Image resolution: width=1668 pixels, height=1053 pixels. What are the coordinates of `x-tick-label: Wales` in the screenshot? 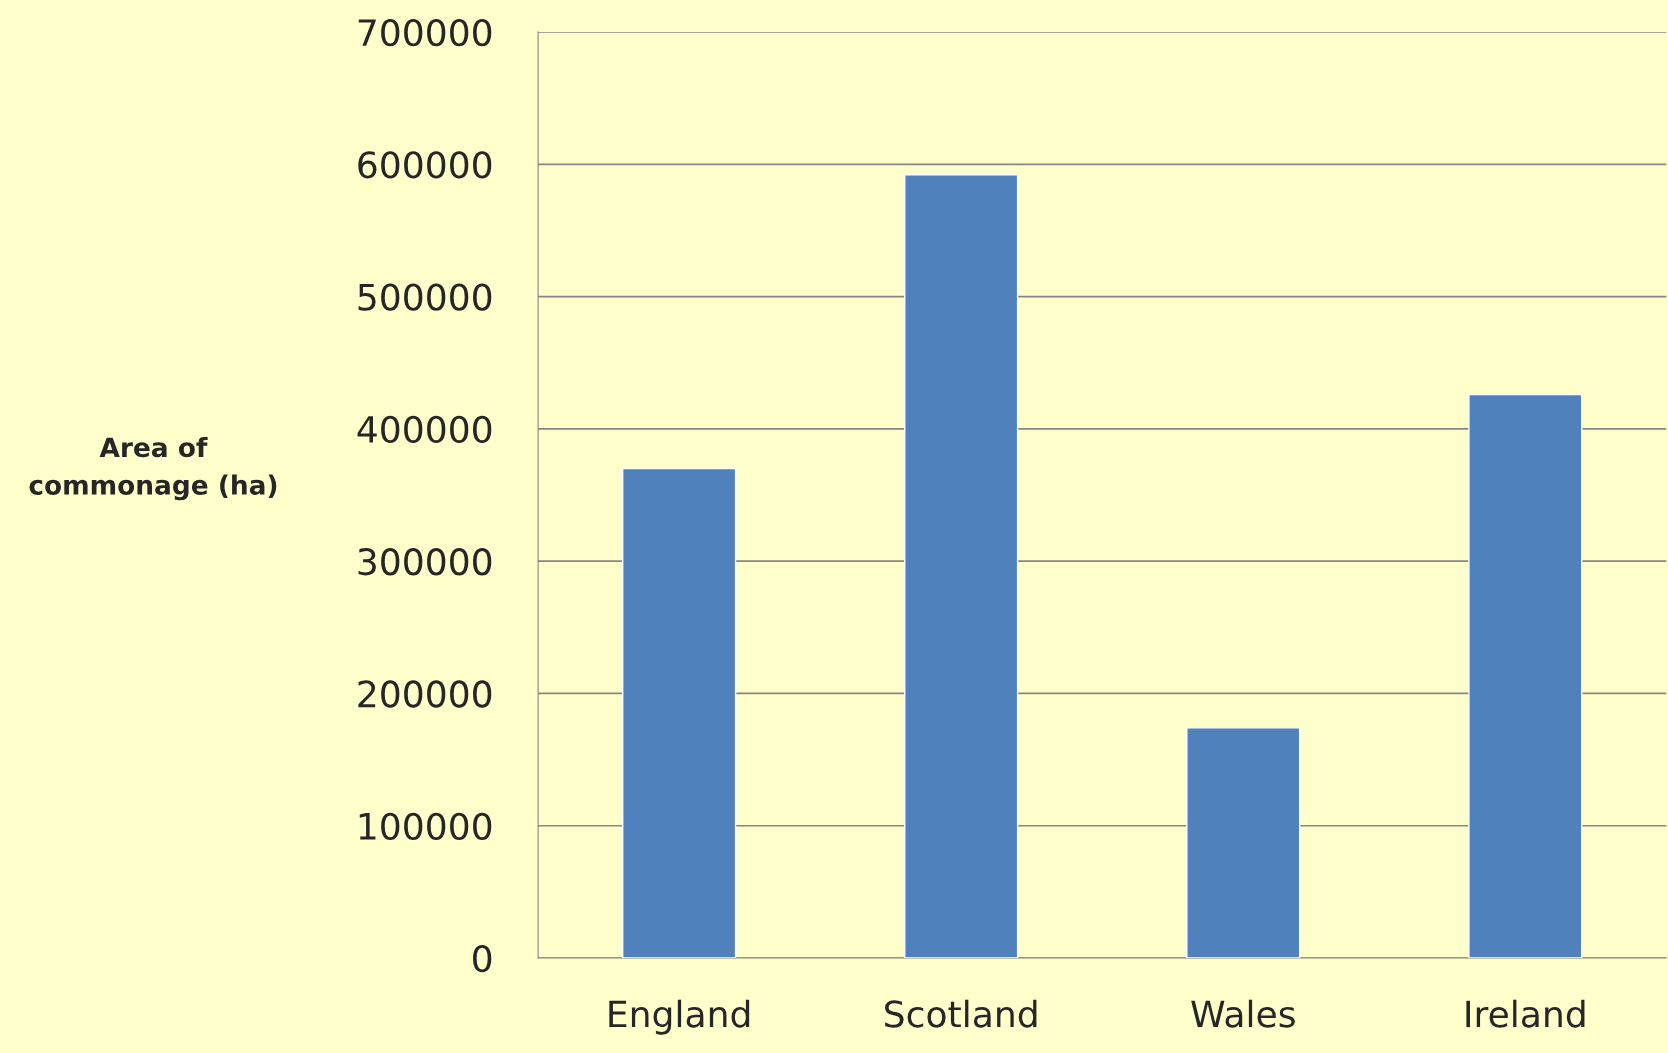 It's located at (1243, 1013).